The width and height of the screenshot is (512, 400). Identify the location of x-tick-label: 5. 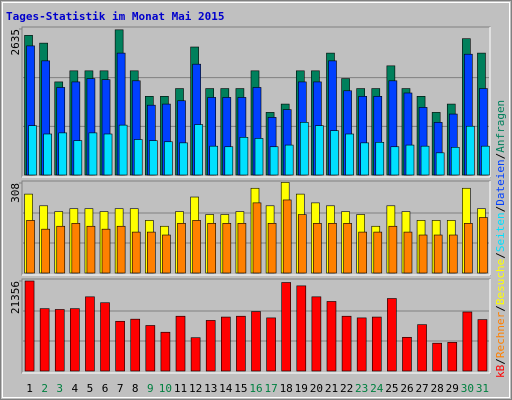
(90, 388).